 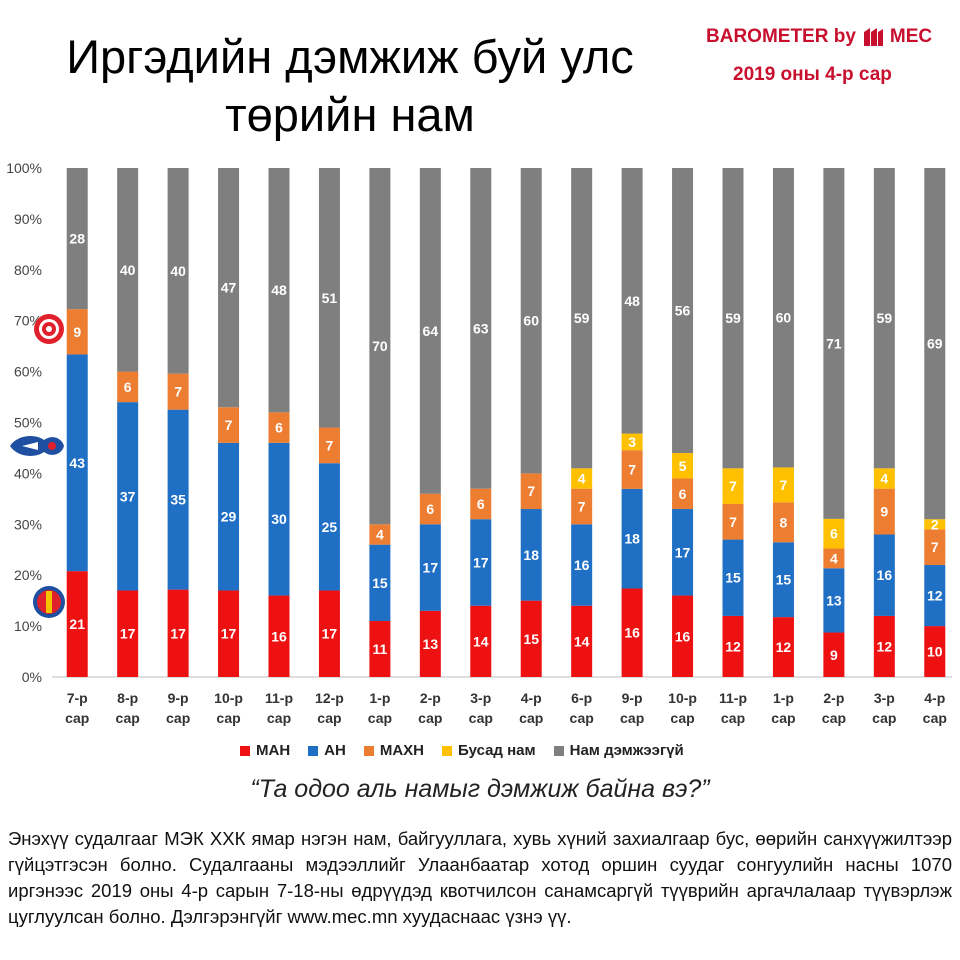 I want to click on data-label: 37, so click(x=128, y=496).